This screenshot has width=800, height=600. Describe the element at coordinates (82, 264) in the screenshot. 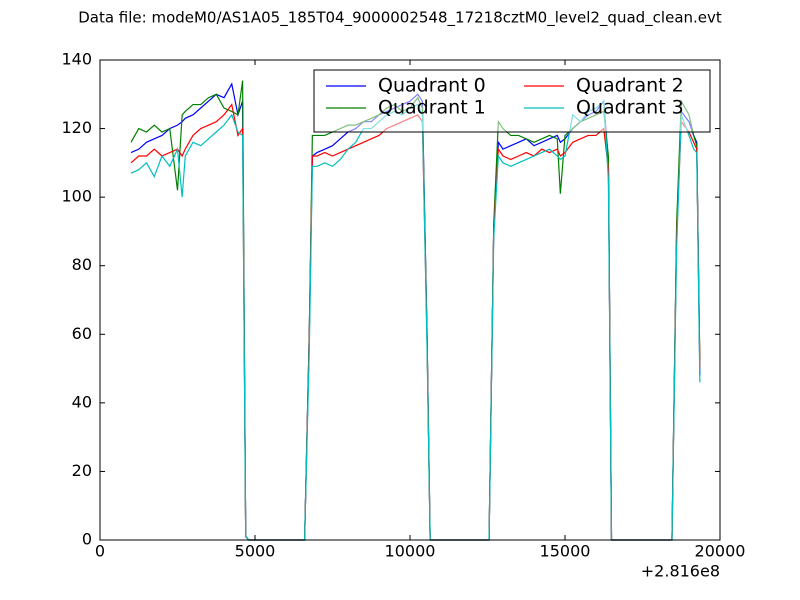

I see `y-tick-label: 80` at that location.